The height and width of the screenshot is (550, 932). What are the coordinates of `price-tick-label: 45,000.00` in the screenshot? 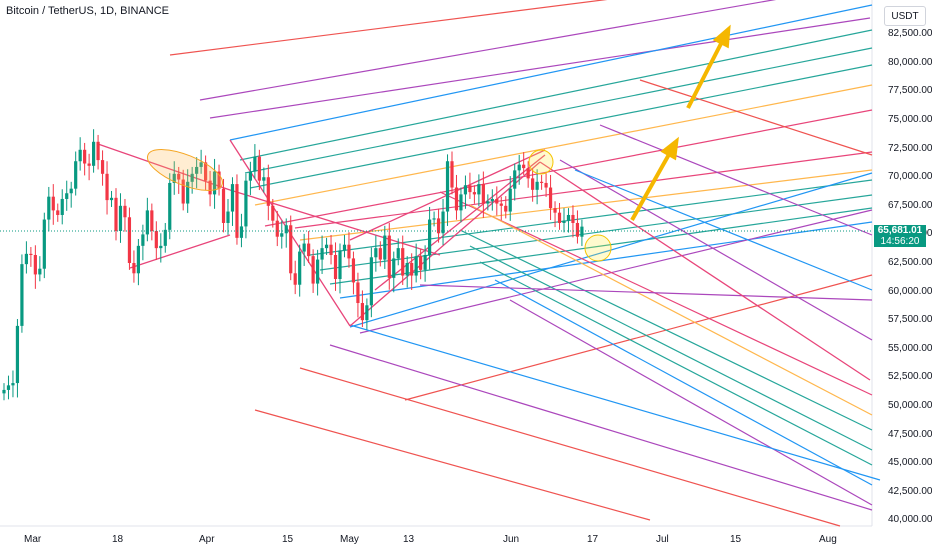 It's located at (910, 463).